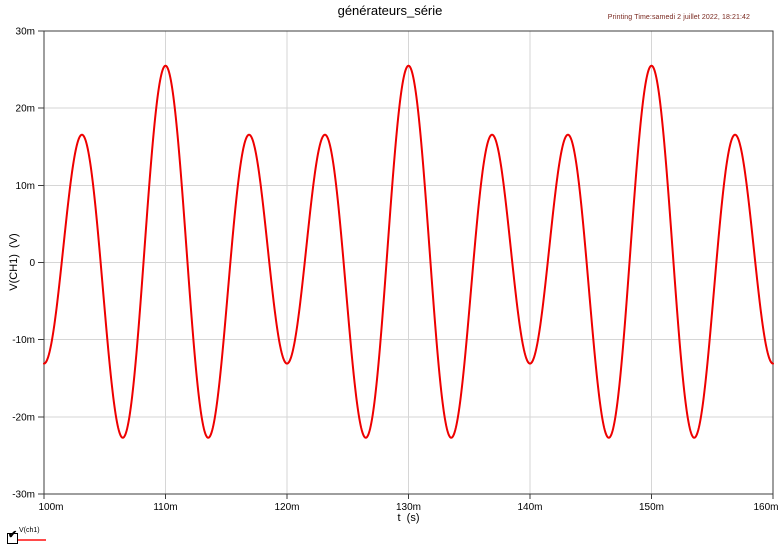 The image size is (780, 551). I want to click on check-icon: ✔, so click(13, 535).